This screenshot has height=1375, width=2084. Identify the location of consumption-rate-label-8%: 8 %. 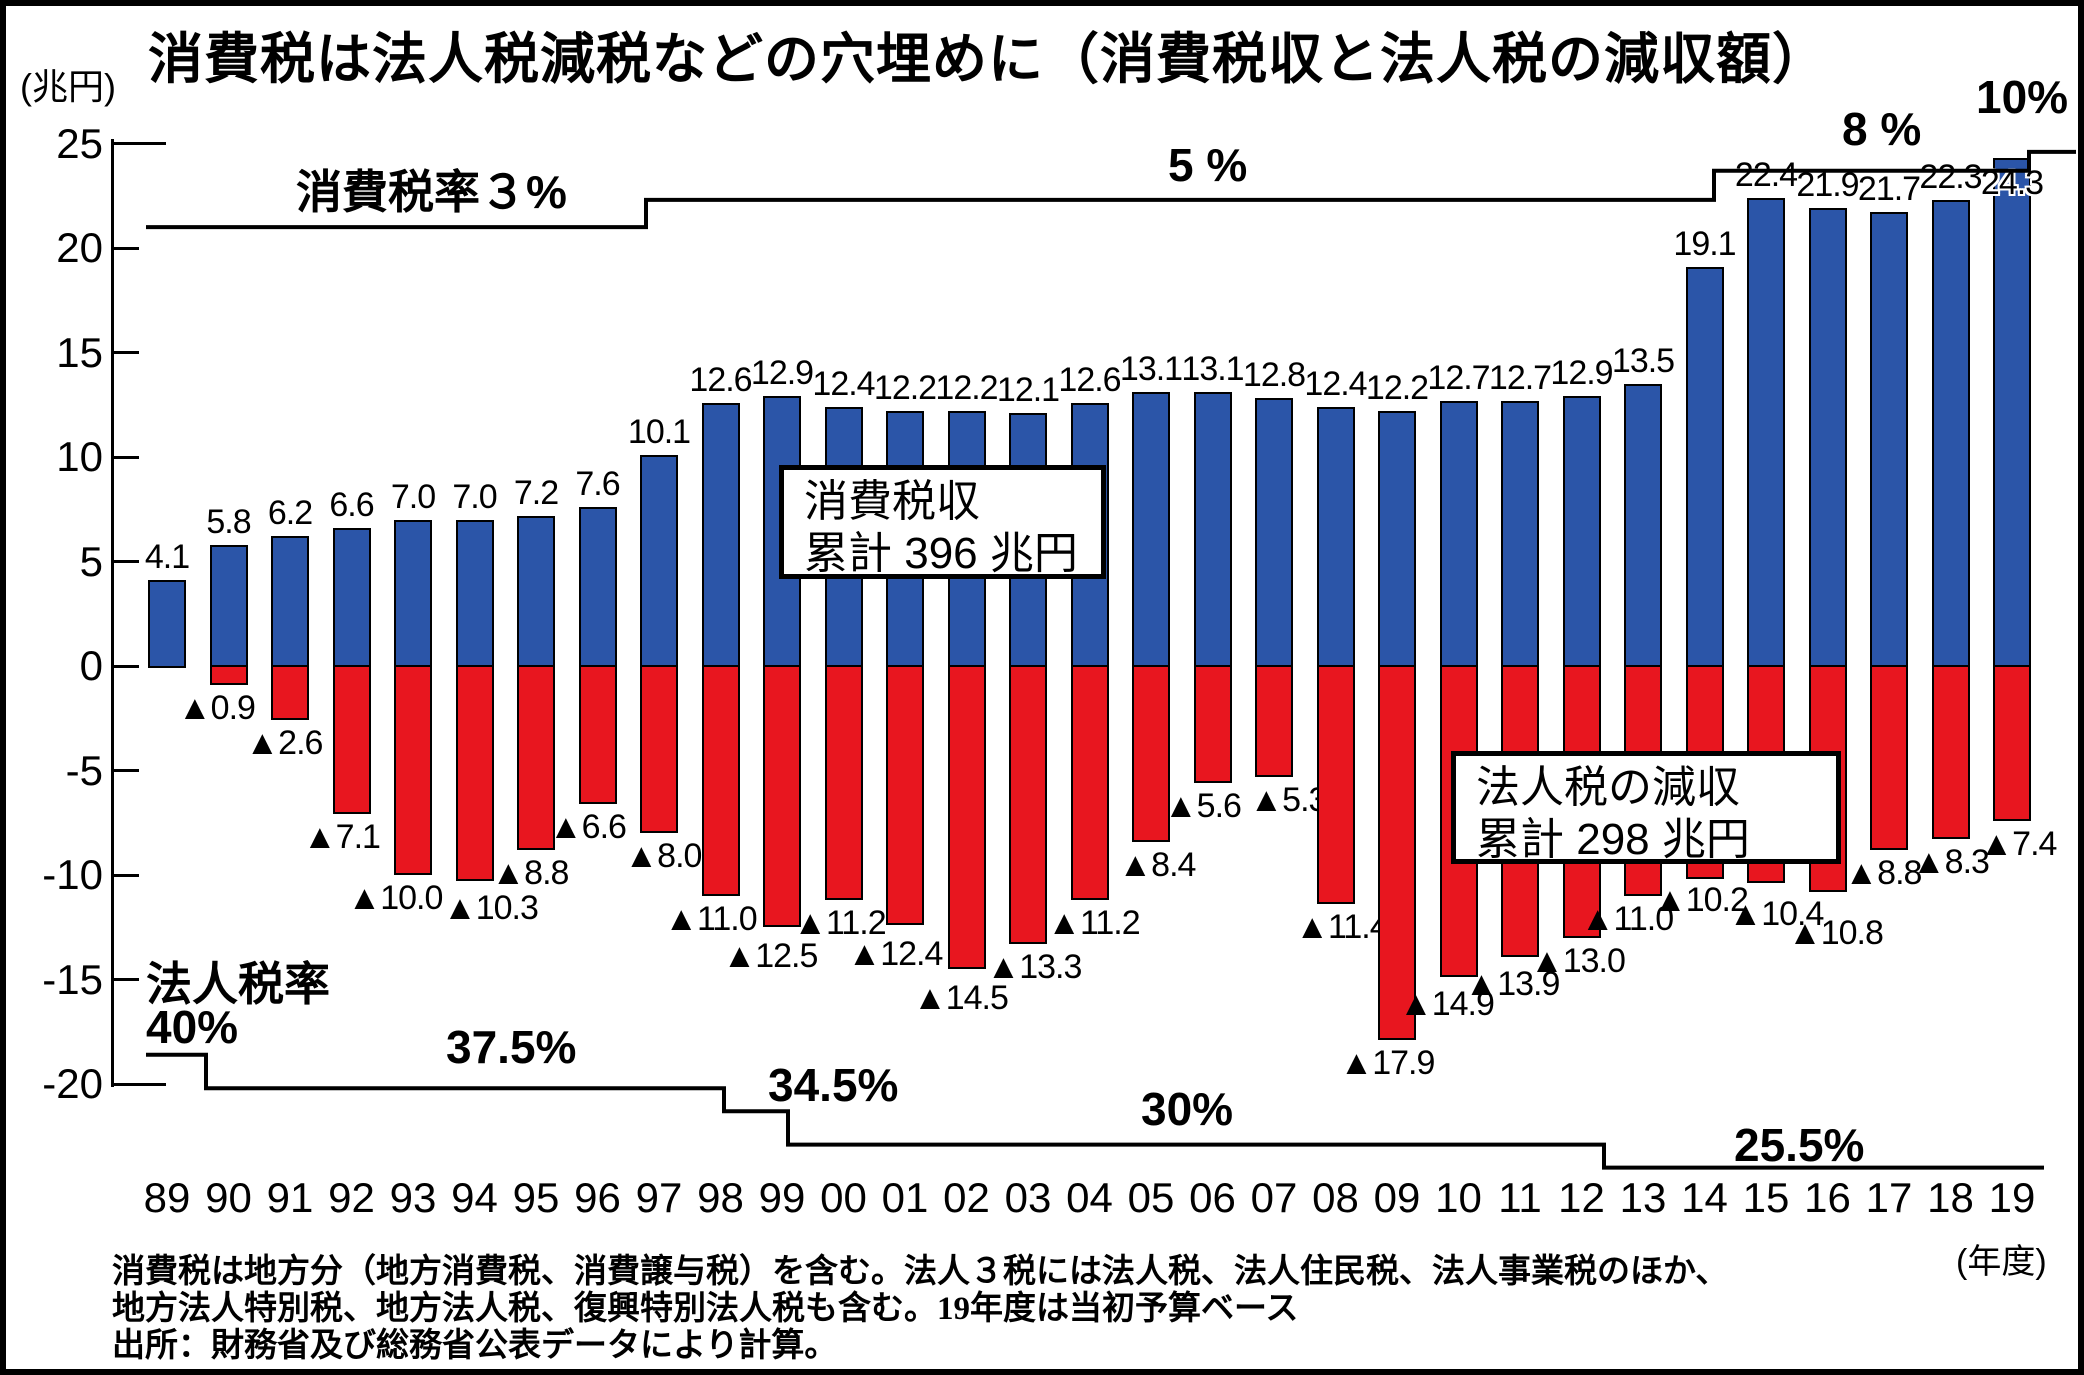
(1882, 129).